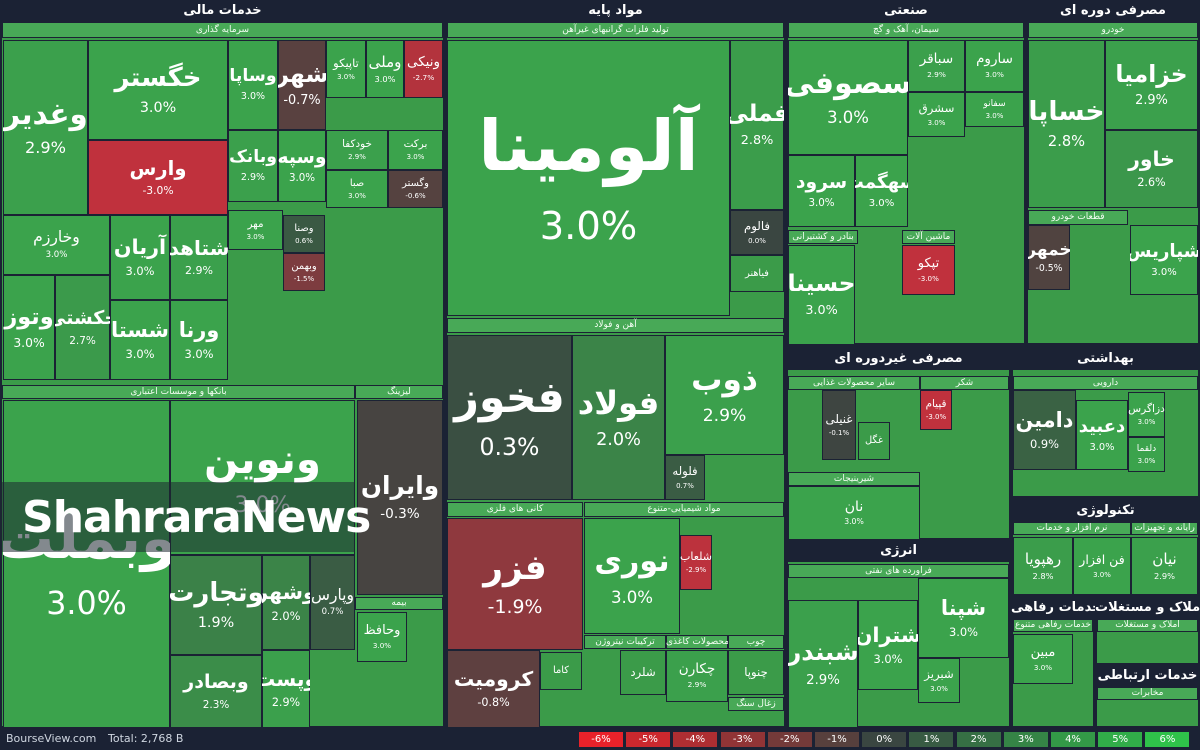 The height and width of the screenshot is (750, 1200). Describe the element at coordinates (936, 75) in the screenshot. I see `change-label: 2.9%` at that location.